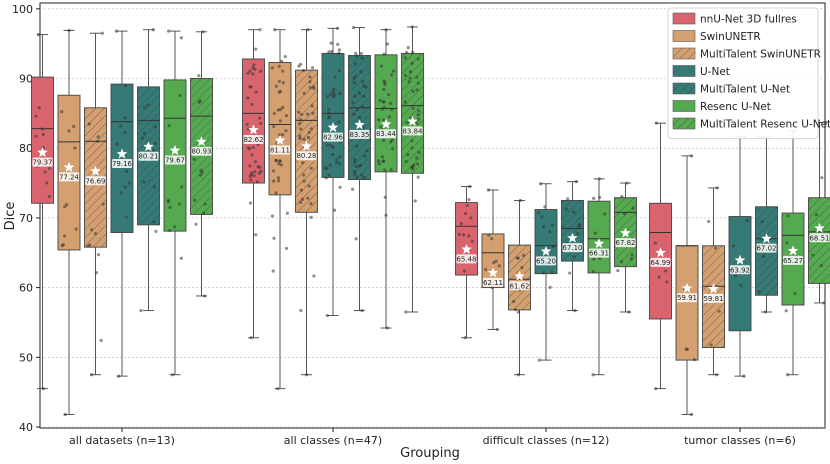  Describe the element at coordinates (333, 440) in the screenshot. I see `x-tick-label: all classes (n=47)` at that location.